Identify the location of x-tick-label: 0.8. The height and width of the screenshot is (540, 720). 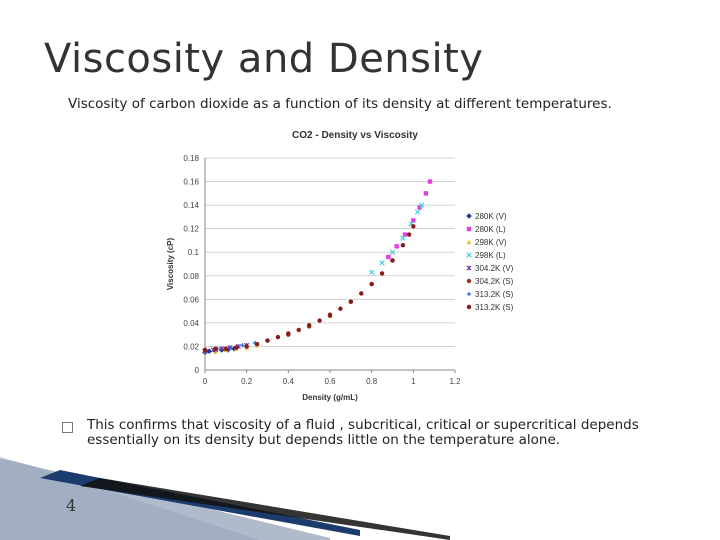
(372, 381).